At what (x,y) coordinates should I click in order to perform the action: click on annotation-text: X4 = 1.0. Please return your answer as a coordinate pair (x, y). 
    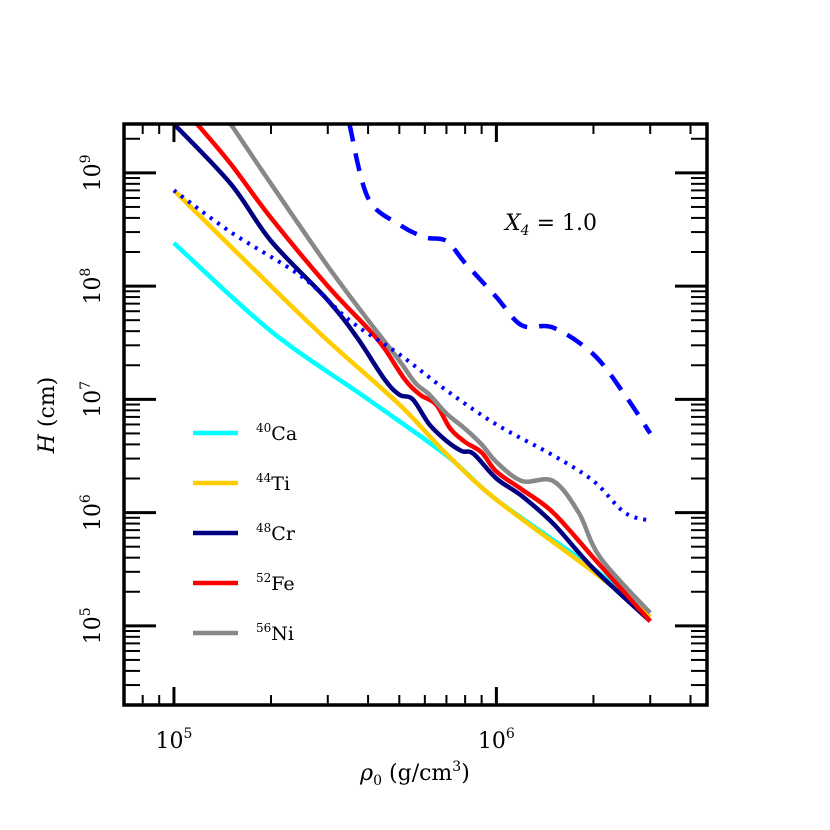
    Looking at the image, I should click on (550, 225).